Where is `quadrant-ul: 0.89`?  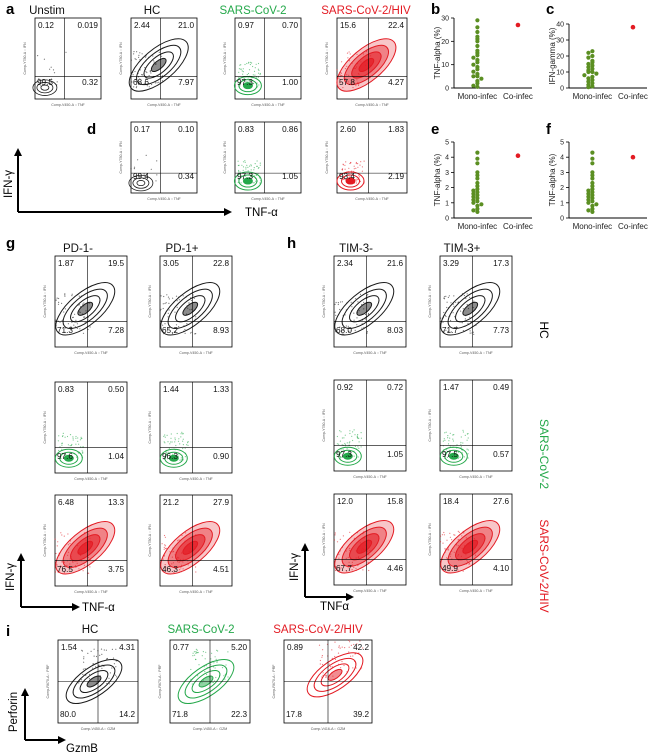
quadrant-ul: 0.89 is located at coordinates (295, 647).